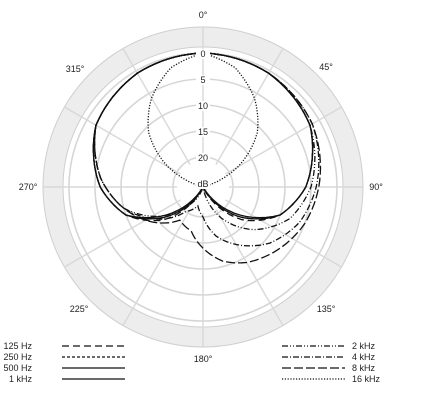 The height and width of the screenshot is (405, 432). What do you see at coordinates (21, 379) in the screenshot?
I see `legend-label-1-khz: 1 kHz` at bounding box center [21, 379].